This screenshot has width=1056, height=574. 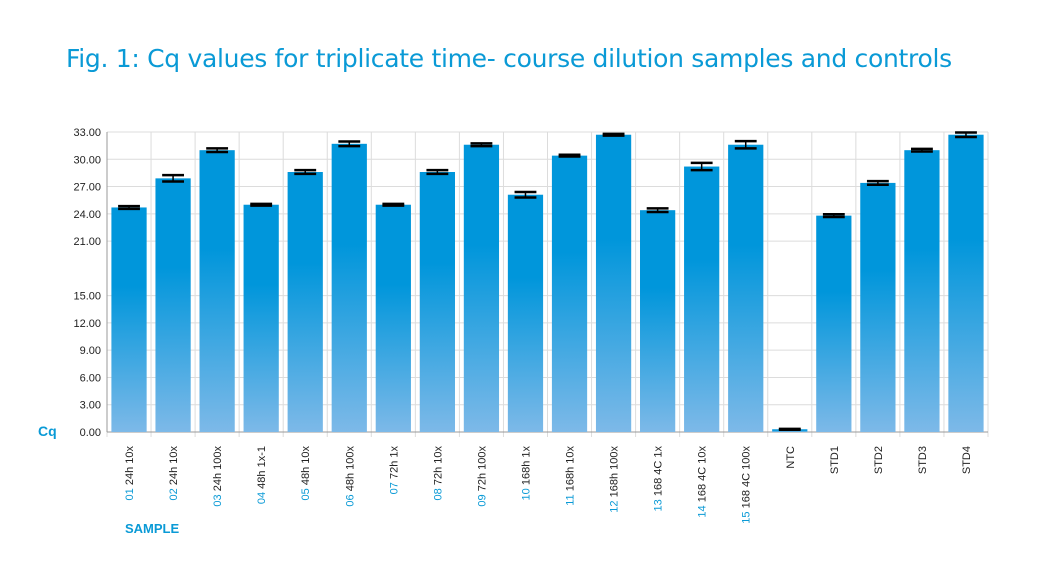 I want to click on x-tick-number: 05, so click(x=306, y=492).